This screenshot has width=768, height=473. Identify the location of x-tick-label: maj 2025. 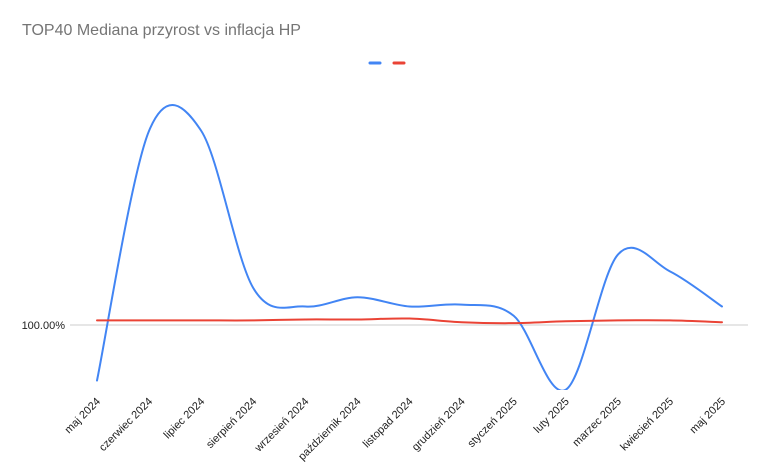
(708, 416).